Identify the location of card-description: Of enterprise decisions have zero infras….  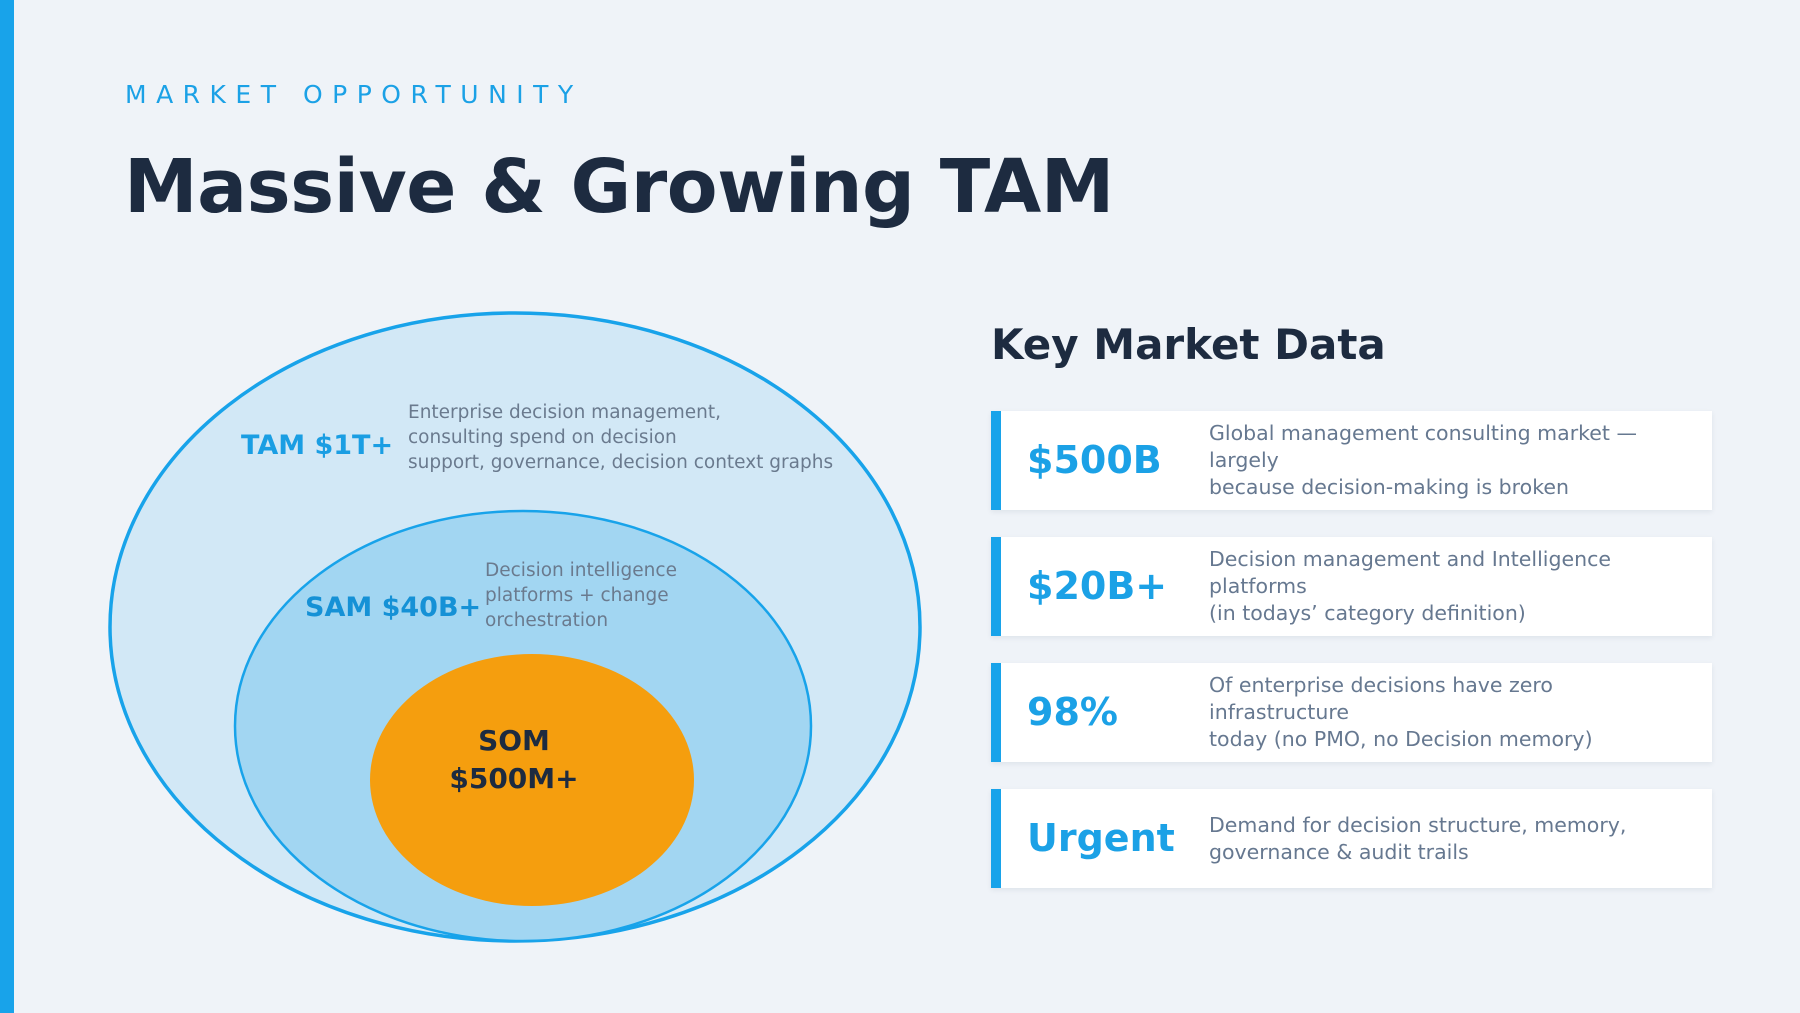
(1401, 712).